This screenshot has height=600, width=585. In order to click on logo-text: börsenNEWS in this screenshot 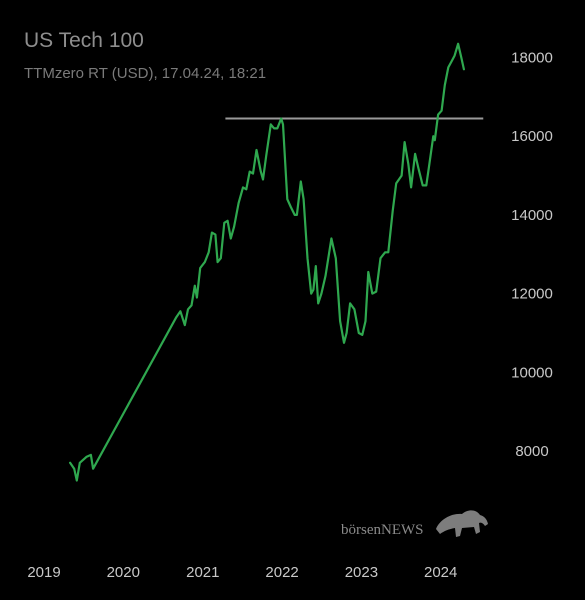, I will do `click(382, 530)`.